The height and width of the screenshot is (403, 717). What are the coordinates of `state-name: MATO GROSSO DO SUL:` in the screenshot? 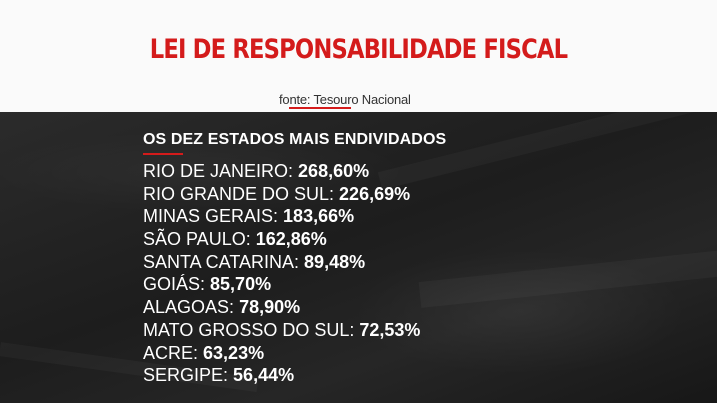 It's located at (249, 329).